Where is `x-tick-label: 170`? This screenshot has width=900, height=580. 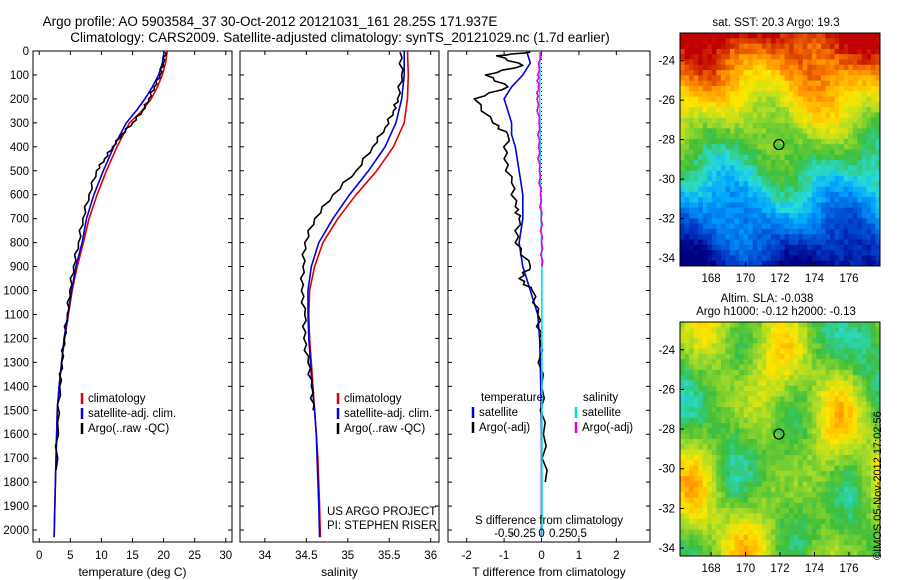 x-tick-label: 170 is located at coordinates (745, 569).